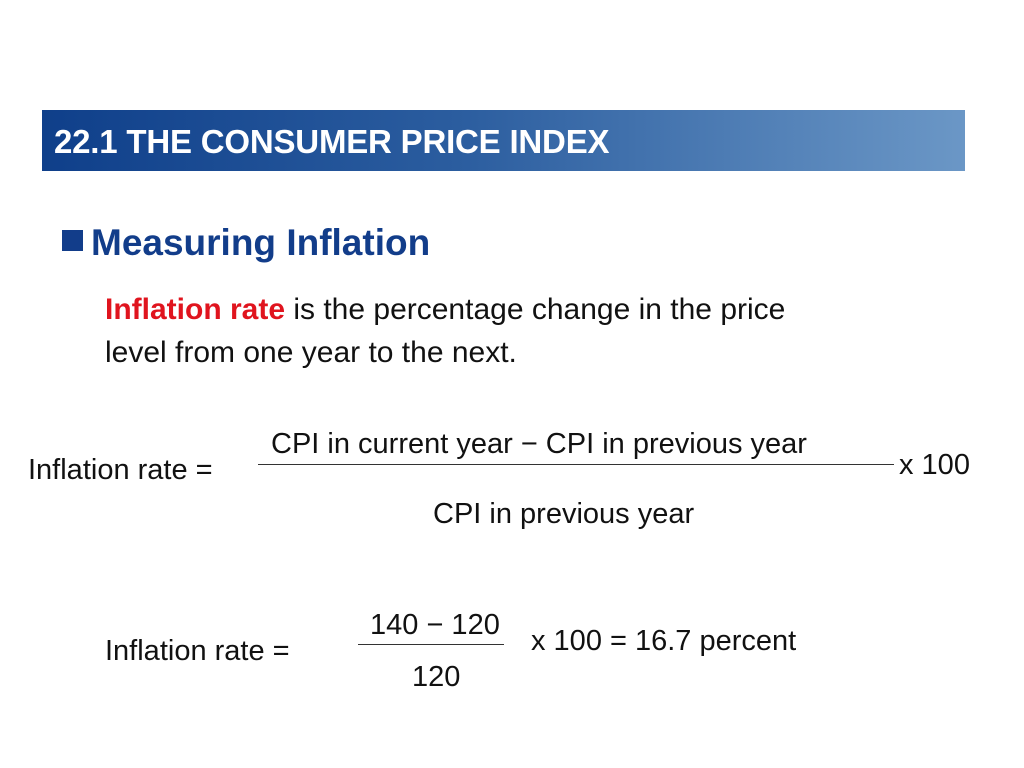 This screenshot has width=1024, height=768. Describe the element at coordinates (311, 352) in the screenshot. I see `definition-text-line2: level from one year to the next.` at that location.